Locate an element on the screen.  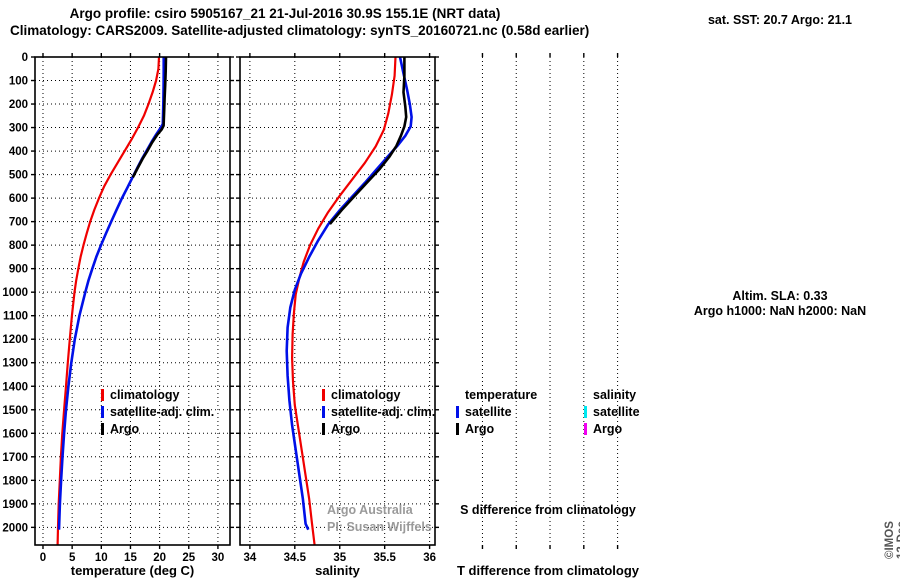
s-difference-axis-label: S difference from climatology is located at coordinates (548, 510).